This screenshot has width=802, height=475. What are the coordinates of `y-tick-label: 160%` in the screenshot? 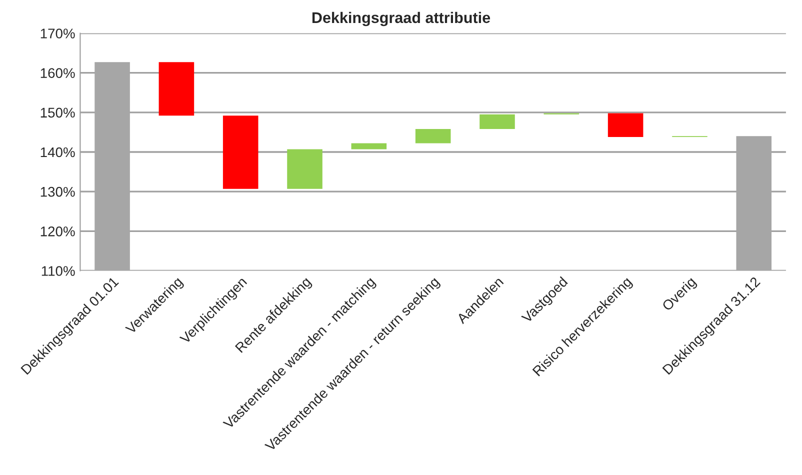 It's located at (57, 73).